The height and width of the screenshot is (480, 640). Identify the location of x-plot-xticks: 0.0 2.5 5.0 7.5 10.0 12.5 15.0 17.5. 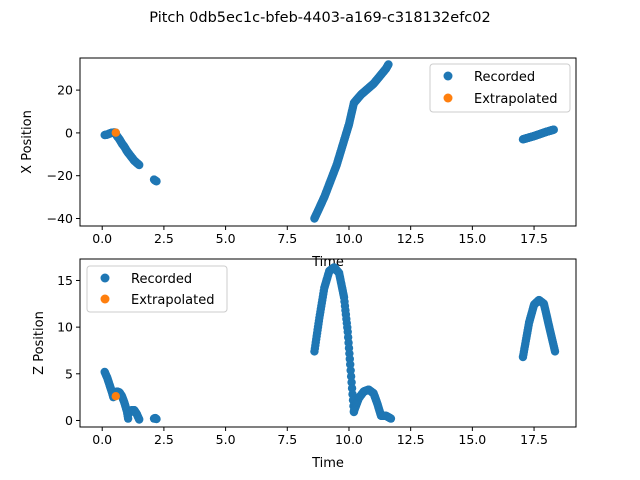
(320, 236).